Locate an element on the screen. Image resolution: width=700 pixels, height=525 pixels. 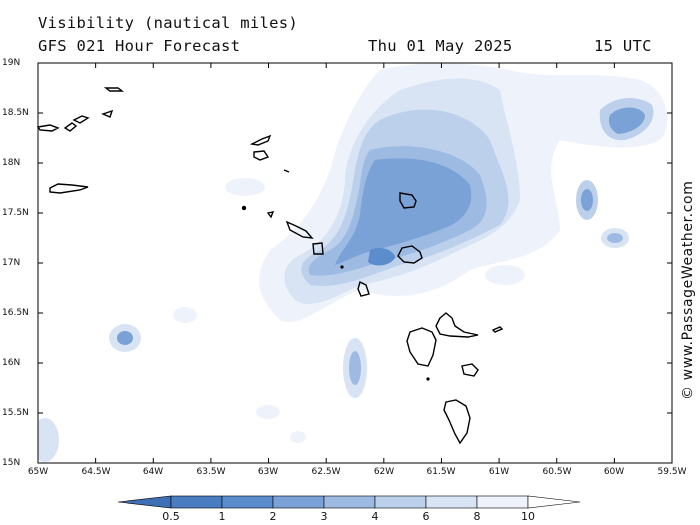
product-title: Visibility (nautical miles) is located at coordinates (168, 23).